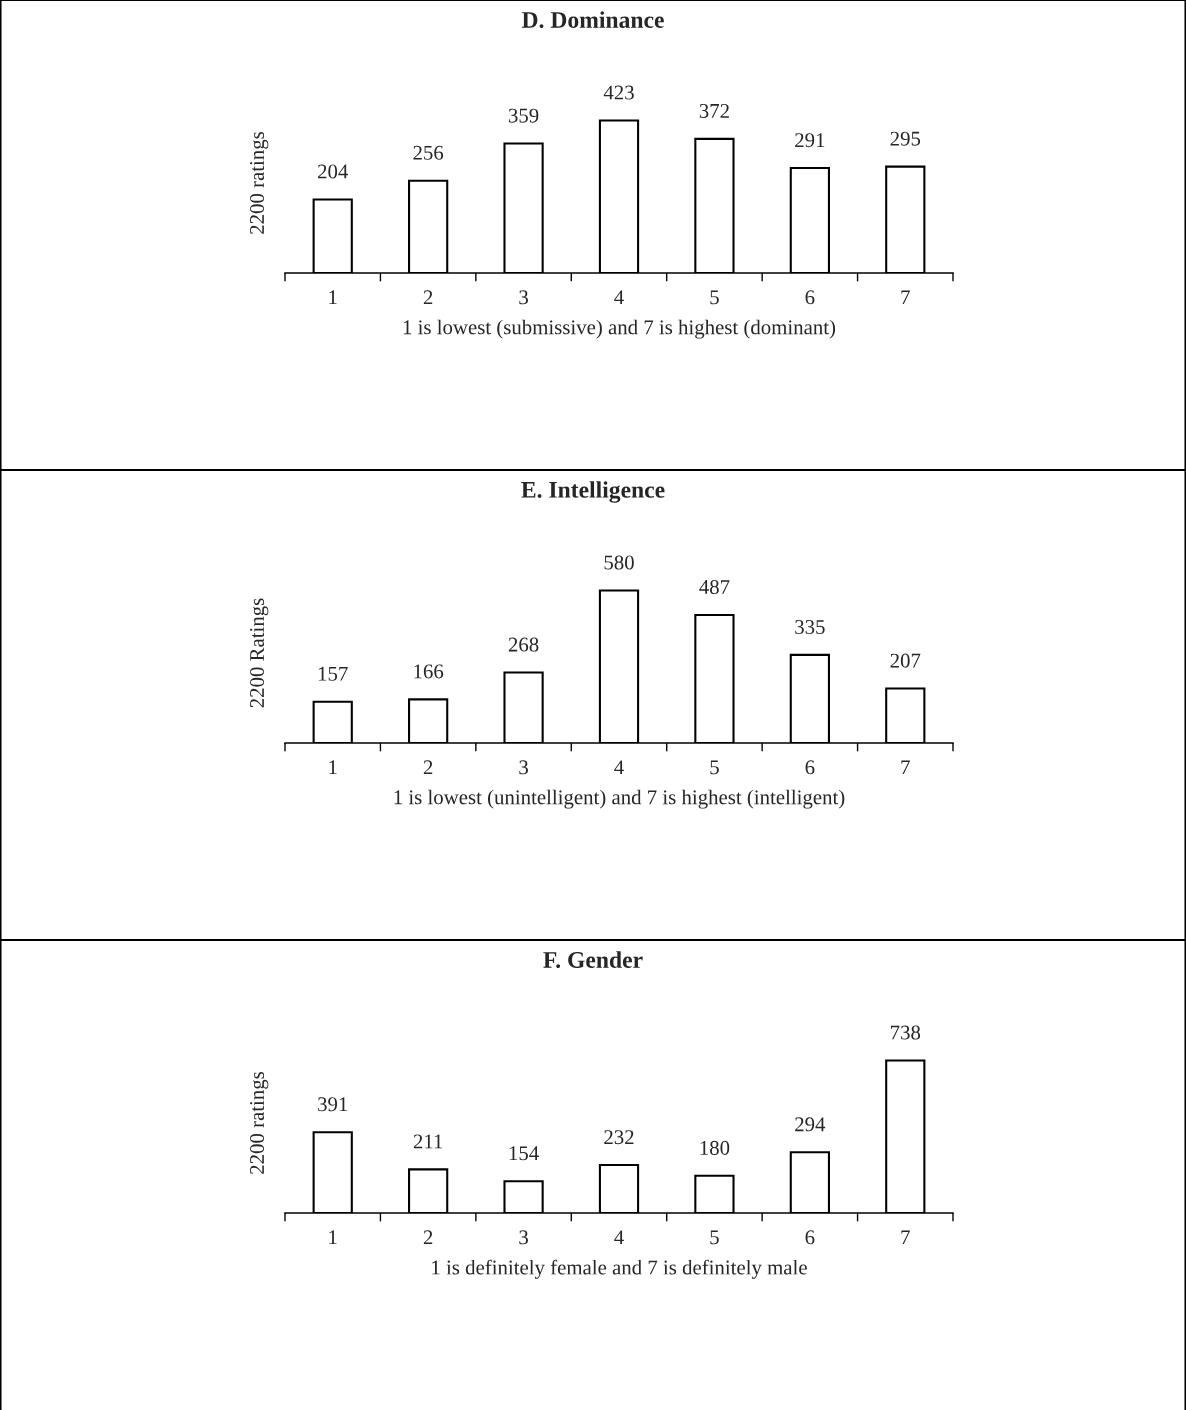 The width and height of the screenshot is (1186, 1410). Describe the element at coordinates (714, 110) in the screenshot. I see `data-label: 372` at that location.